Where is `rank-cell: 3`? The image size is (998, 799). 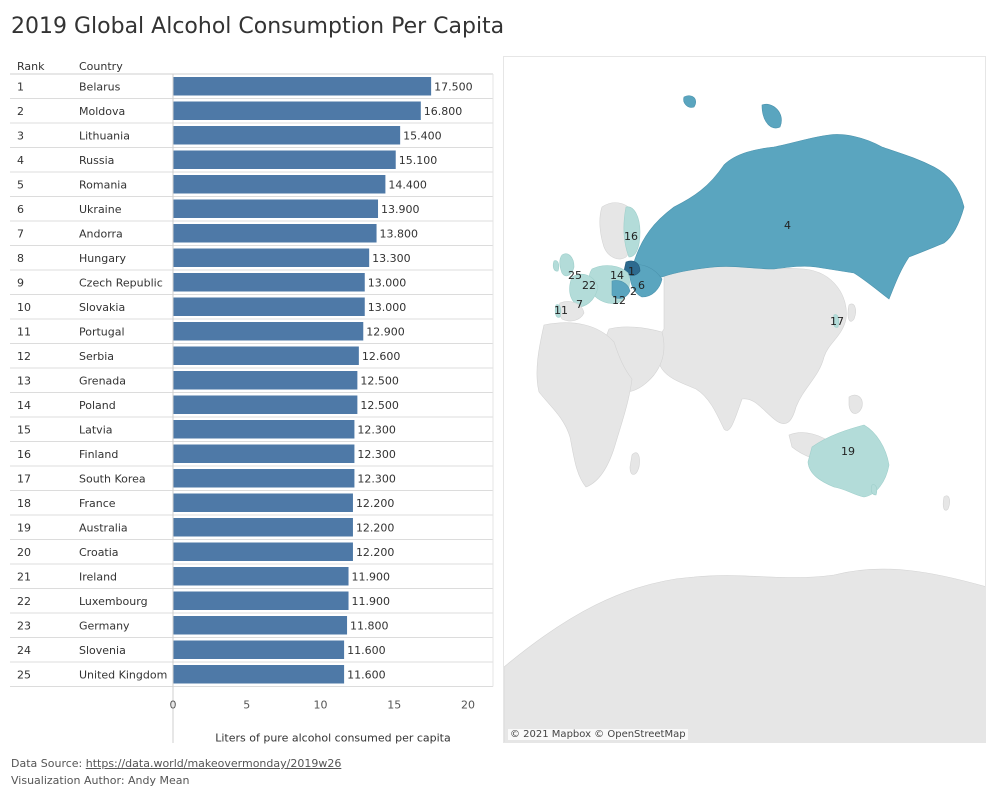
rank-cell: 3 is located at coordinates (20, 135).